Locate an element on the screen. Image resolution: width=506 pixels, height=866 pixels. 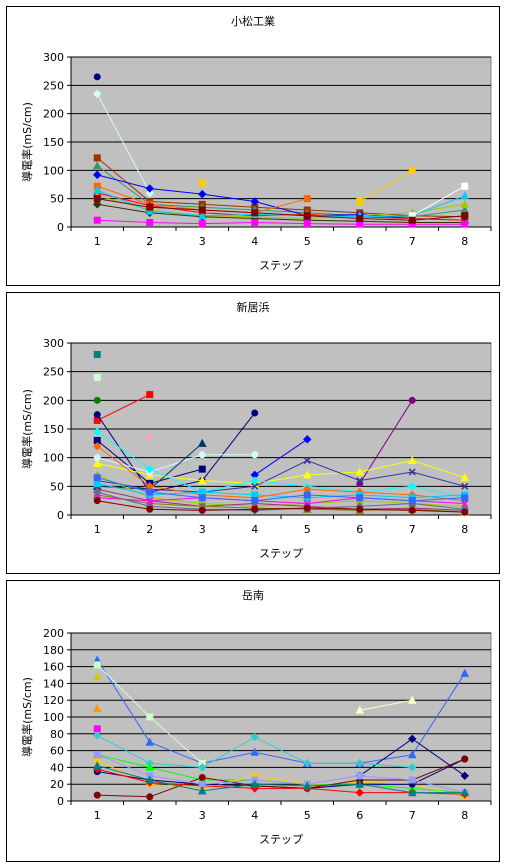
y-tick-label: 0 is located at coordinates (60, 801).